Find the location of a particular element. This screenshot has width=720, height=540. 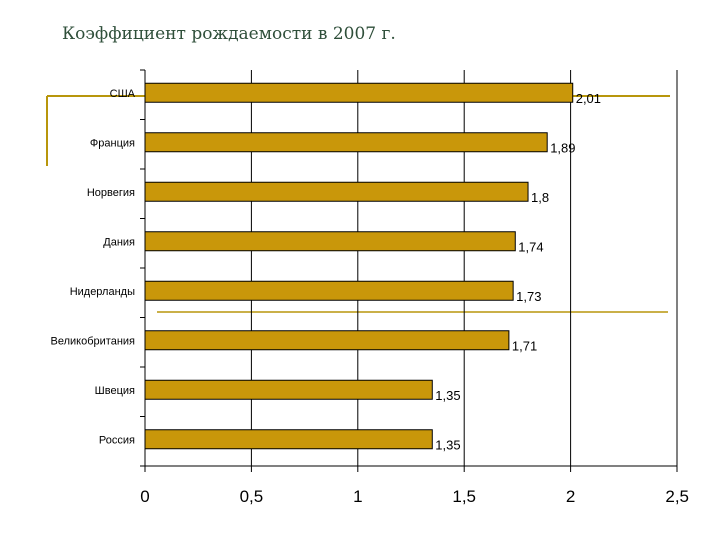

chart-title: Коэффициент рождаемости в 2007 г. is located at coordinates (229, 34).